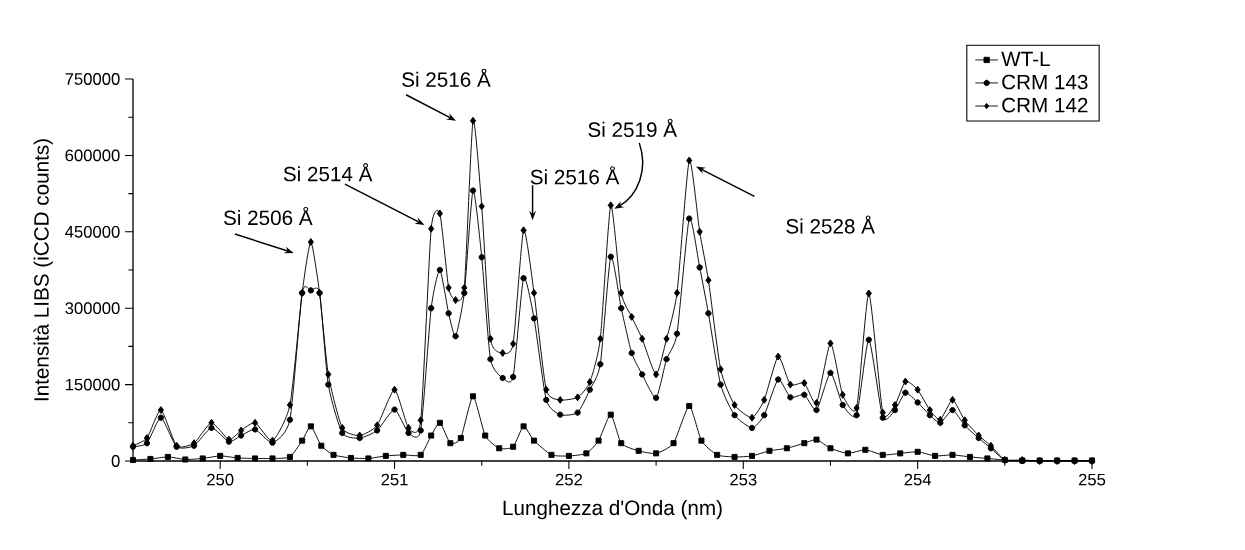  What do you see at coordinates (92, 384) in the screenshot?
I see `y-tick-label: 150000` at bounding box center [92, 384].